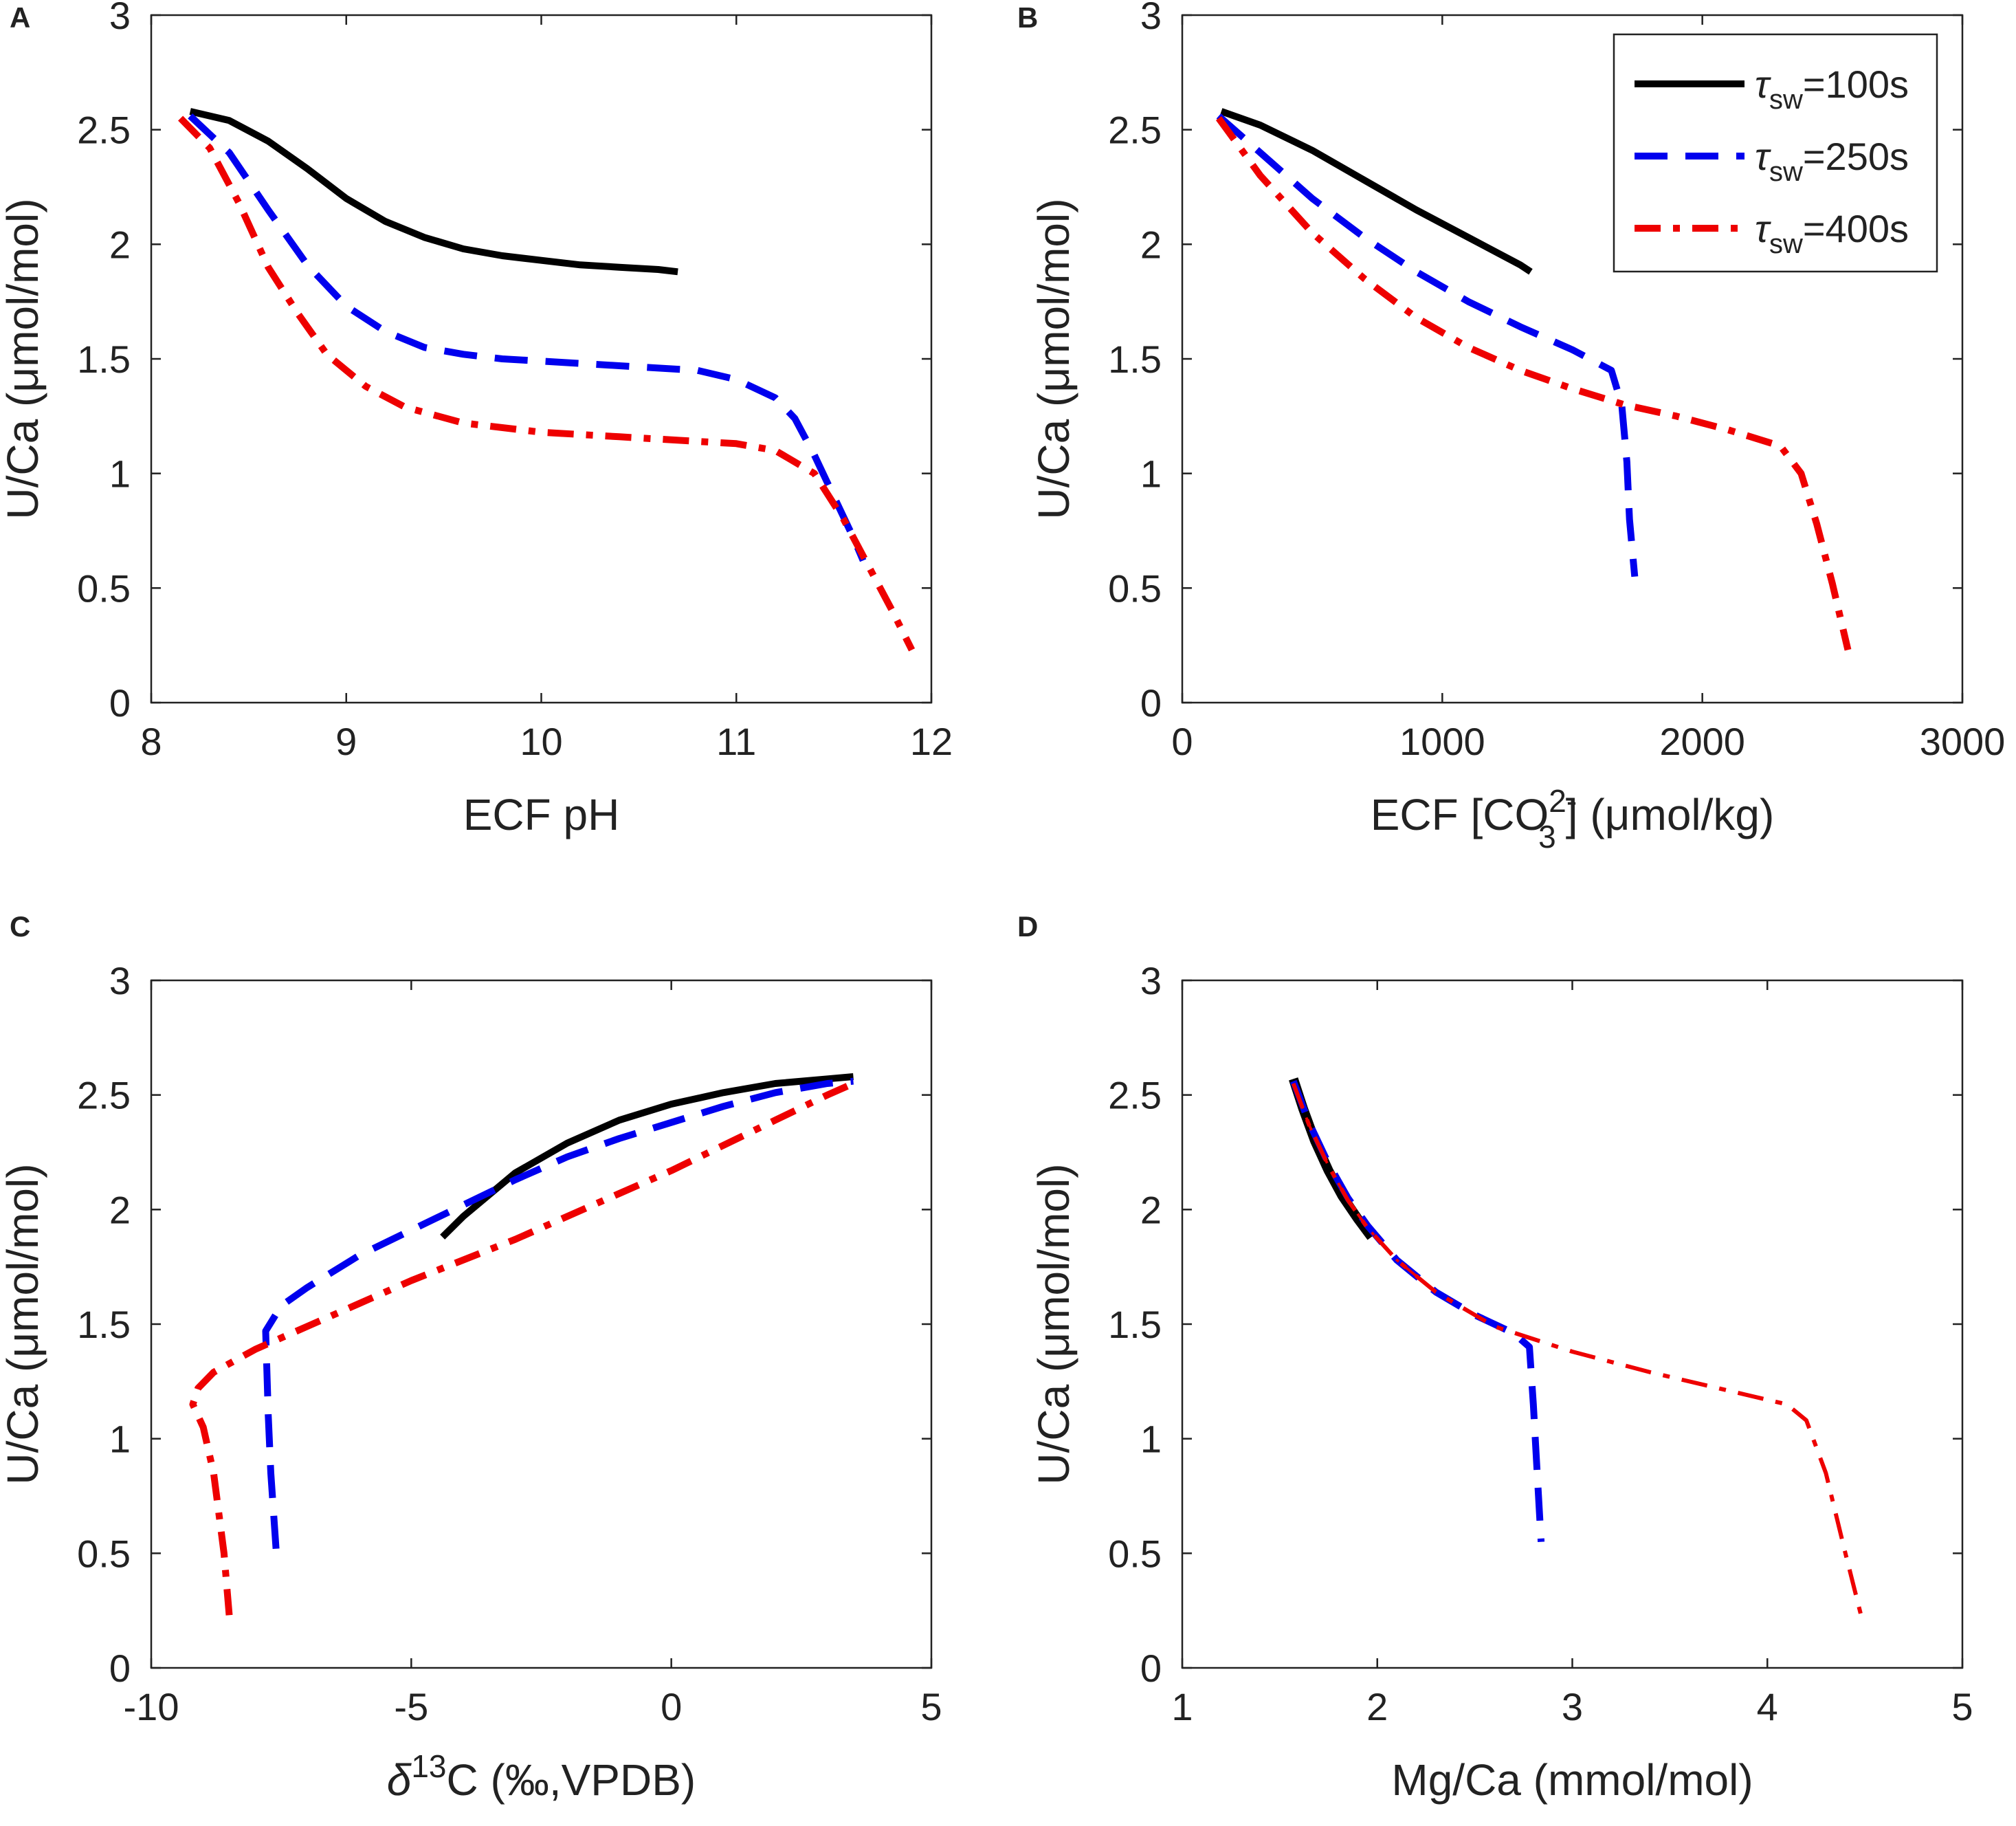 This screenshot has height=1826, width=2016. What do you see at coordinates (1442, 741) in the screenshot?
I see `x-tick-label: 1000` at bounding box center [1442, 741].